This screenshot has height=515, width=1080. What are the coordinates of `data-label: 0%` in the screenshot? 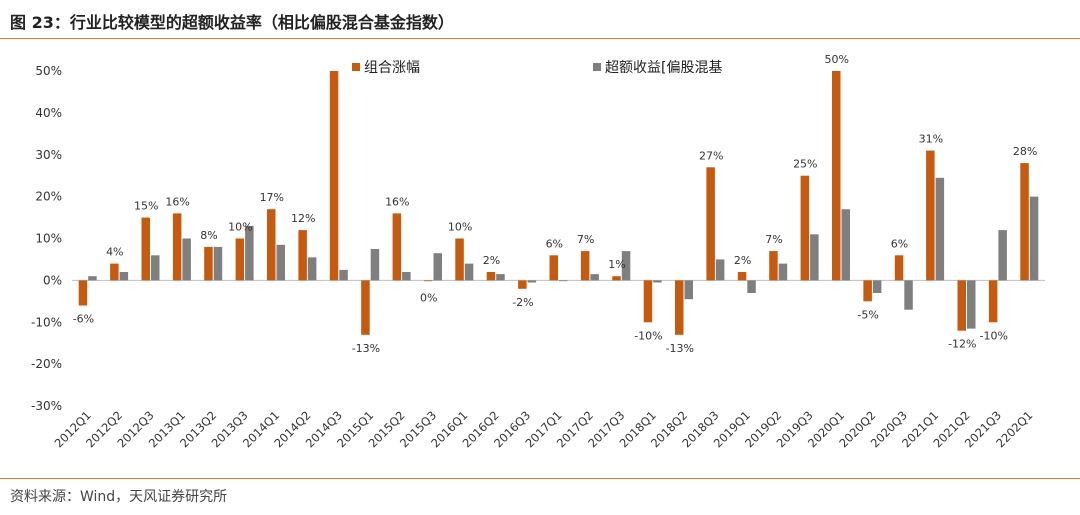 It's located at (428, 297).